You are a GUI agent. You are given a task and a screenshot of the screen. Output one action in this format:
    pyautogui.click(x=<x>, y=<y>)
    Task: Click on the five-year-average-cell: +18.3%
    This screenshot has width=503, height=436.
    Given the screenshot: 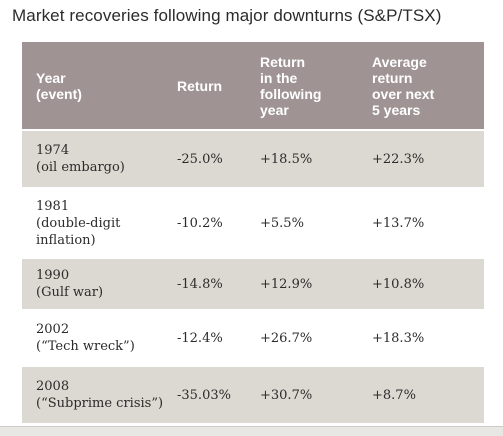 What is the action you would take?
    pyautogui.click(x=398, y=338)
    